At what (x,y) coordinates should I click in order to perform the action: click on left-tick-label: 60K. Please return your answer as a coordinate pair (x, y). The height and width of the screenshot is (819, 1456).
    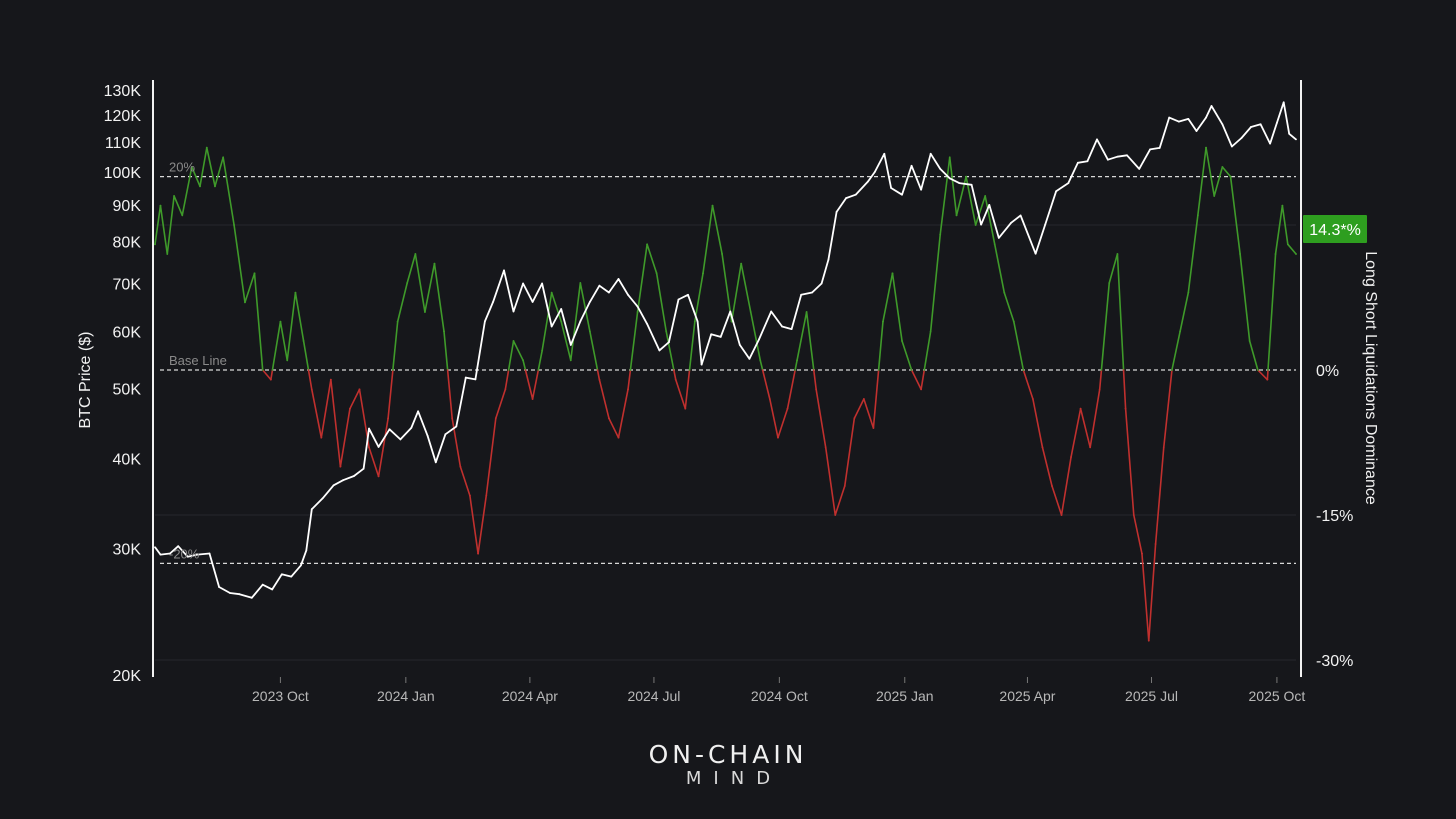
    Looking at the image, I should click on (127, 333).